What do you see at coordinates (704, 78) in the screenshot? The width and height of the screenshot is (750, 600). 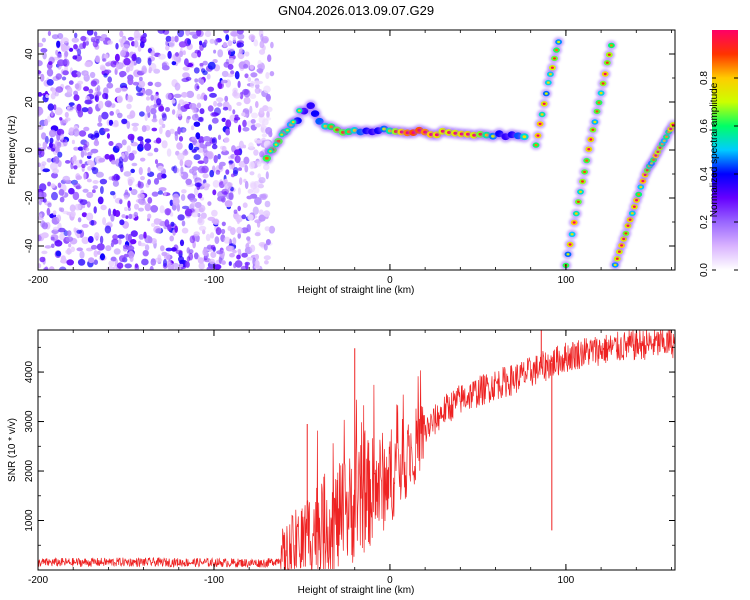 I see `colorbar-tick-label: 0.8` at bounding box center [704, 78].